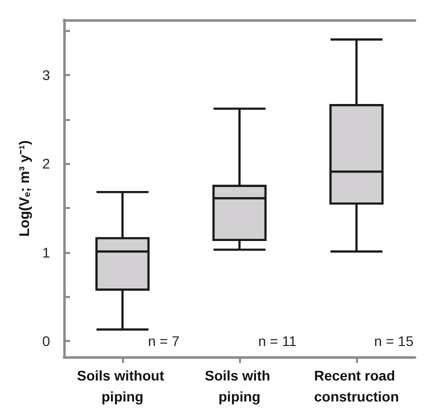 This screenshot has height=417, width=425. Describe the element at coordinates (46, 341) in the screenshot. I see `y-tick-label: 0` at that location.